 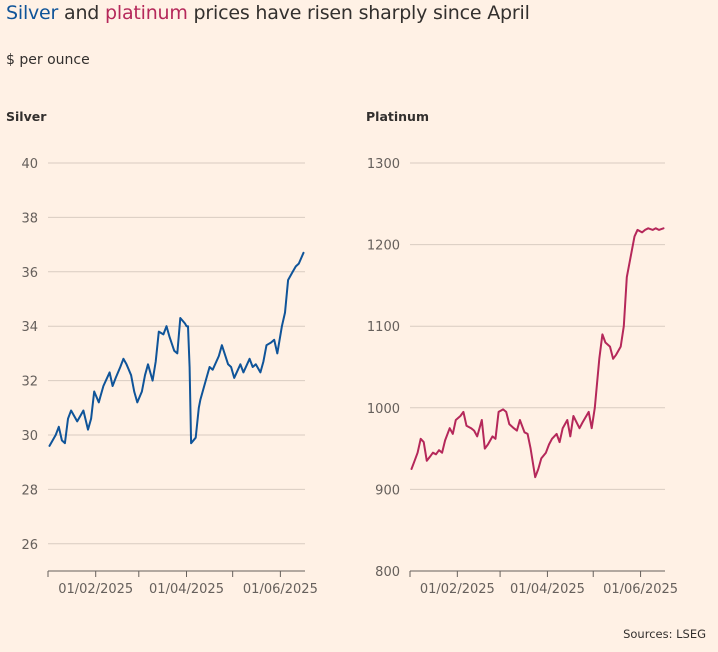 I want to click on silver-x-tick-label: 01/04/2025, so click(x=186, y=589).